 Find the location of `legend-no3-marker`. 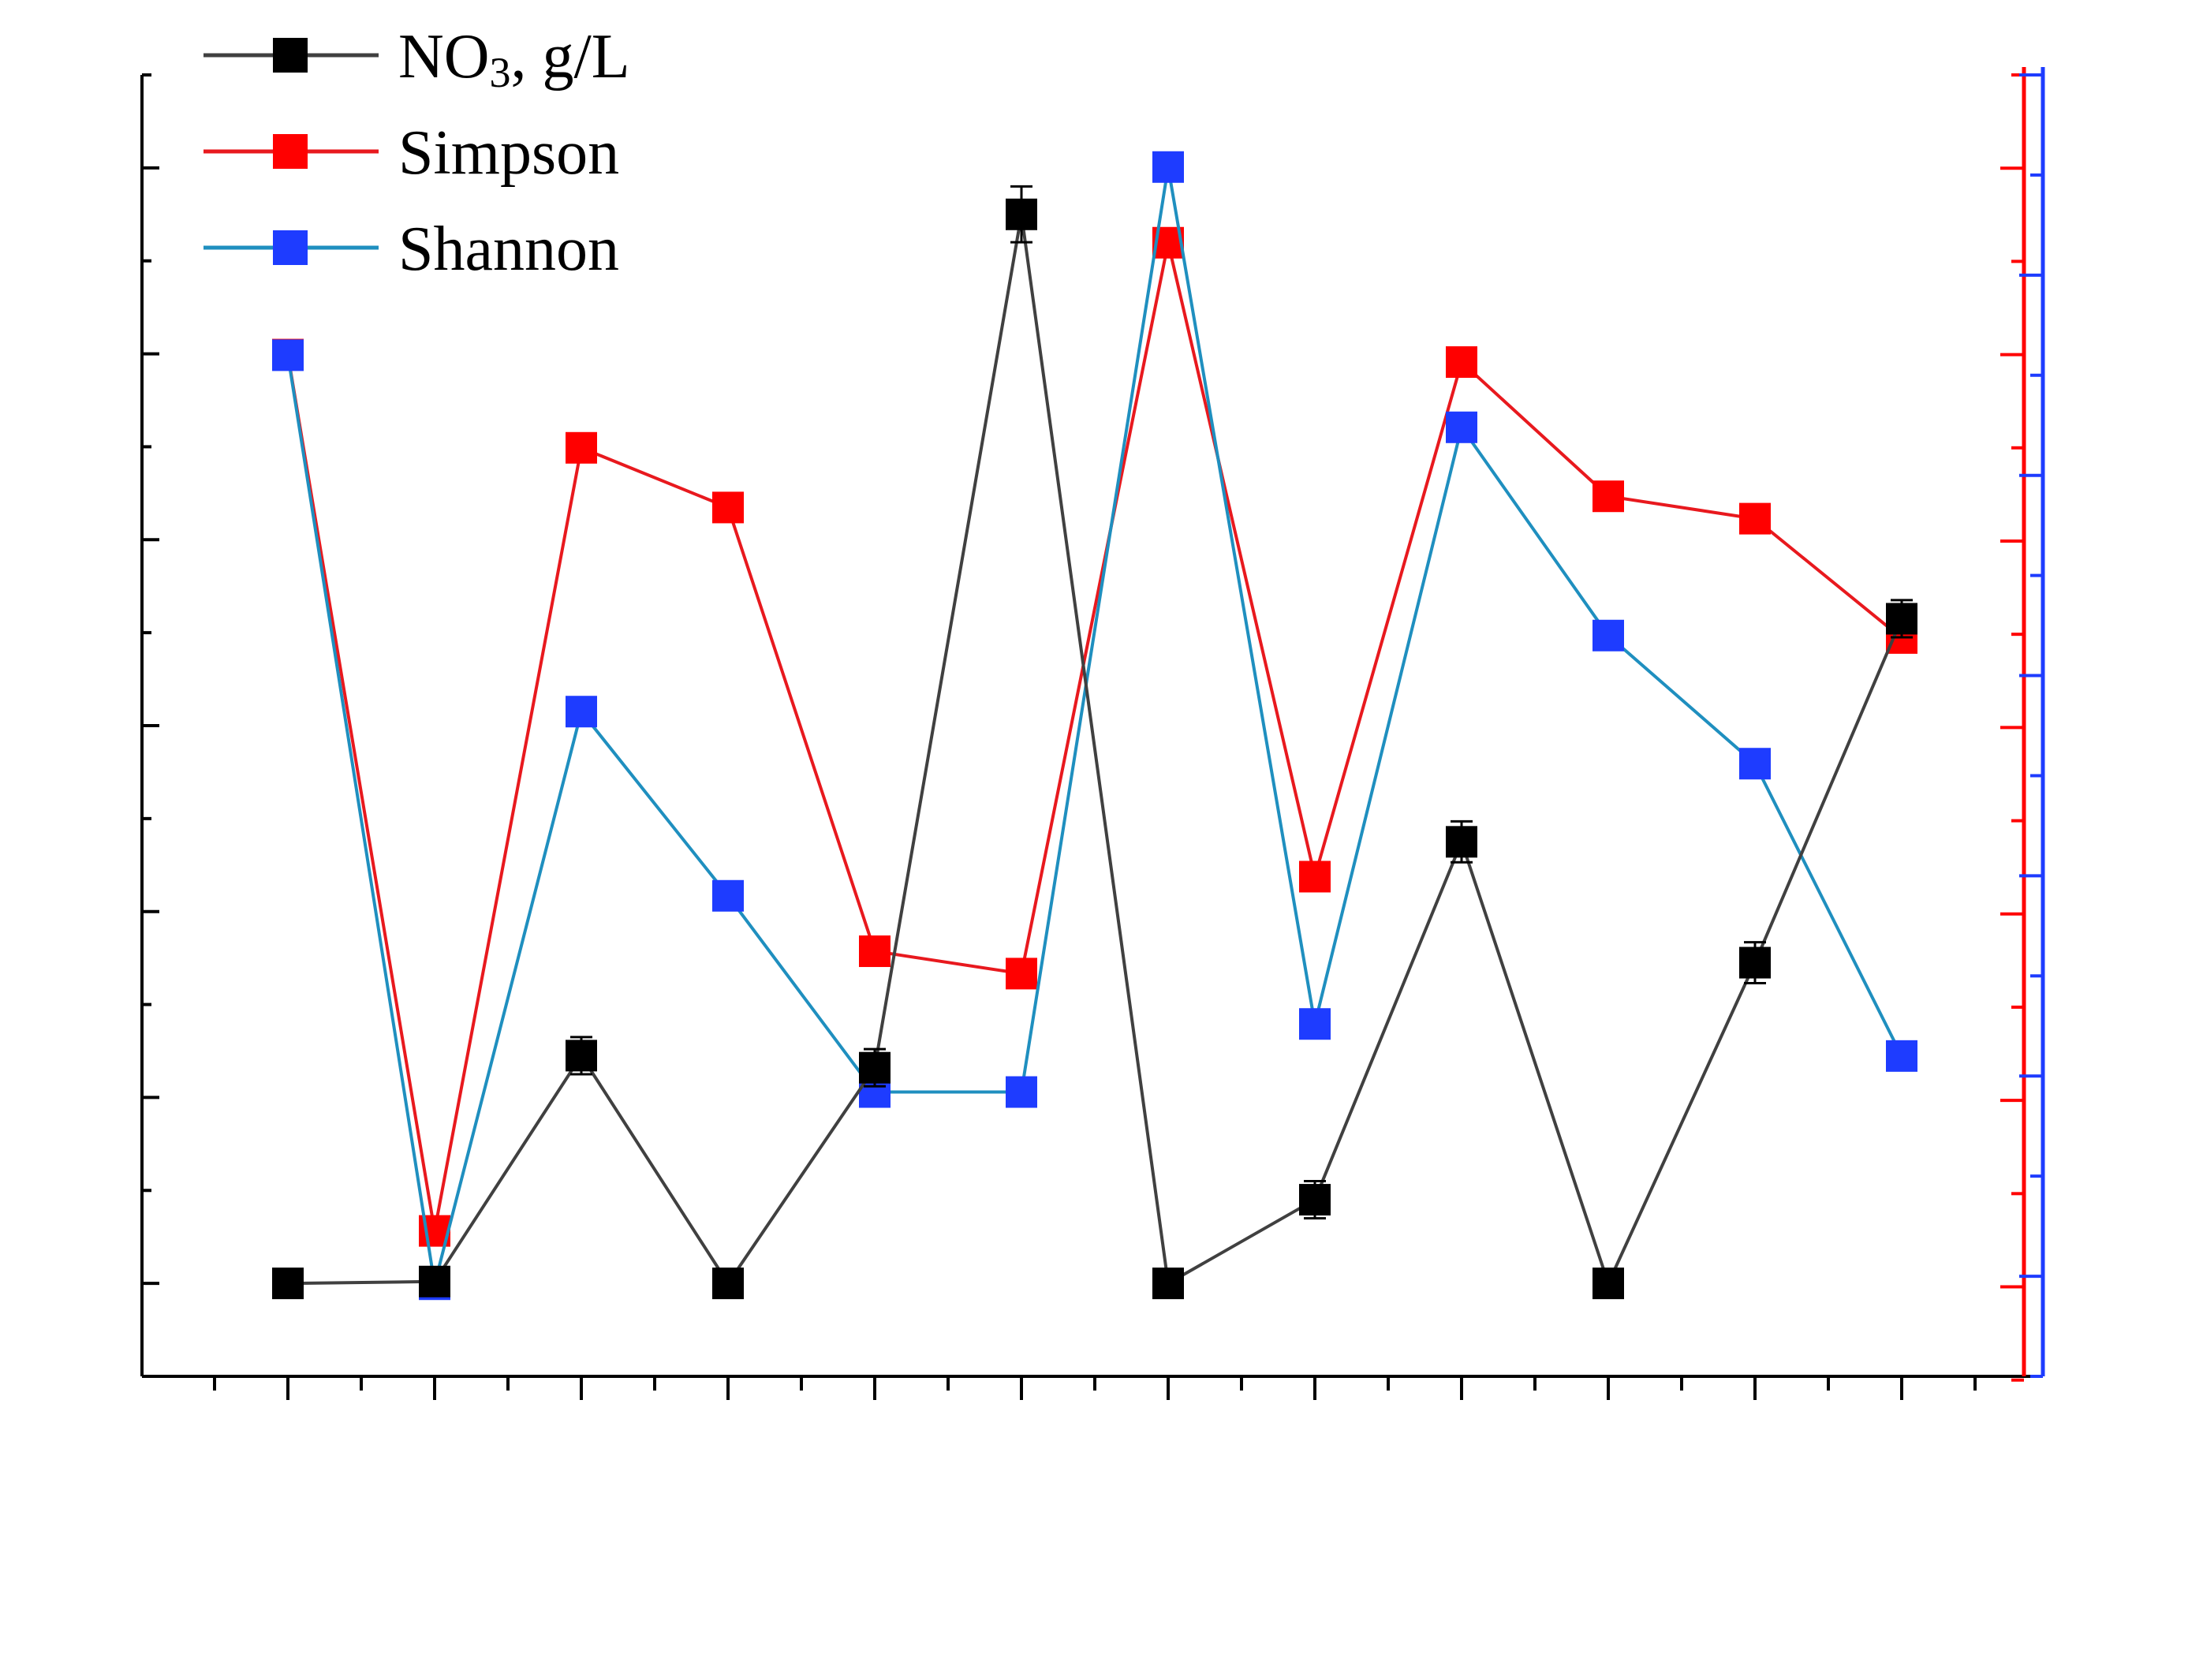

legend-no3-marker is located at coordinates (290, 55).